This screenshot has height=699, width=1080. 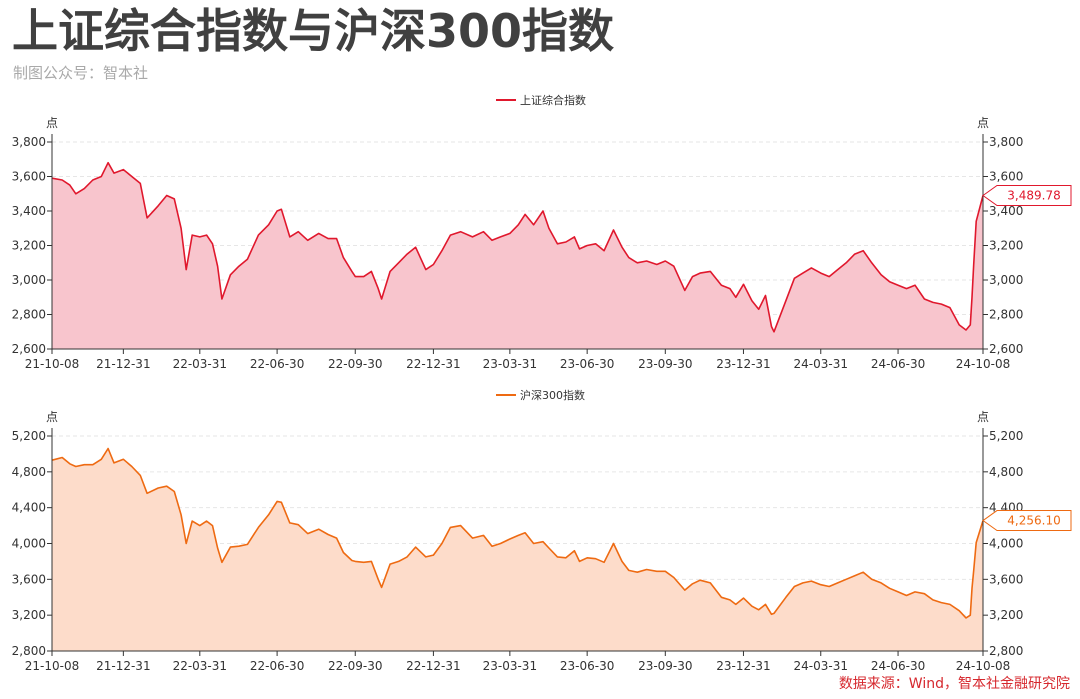 What do you see at coordinates (1006, 472) in the screenshot?
I see `y-tick-label-right: 4,800` at bounding box center [1006, 472].